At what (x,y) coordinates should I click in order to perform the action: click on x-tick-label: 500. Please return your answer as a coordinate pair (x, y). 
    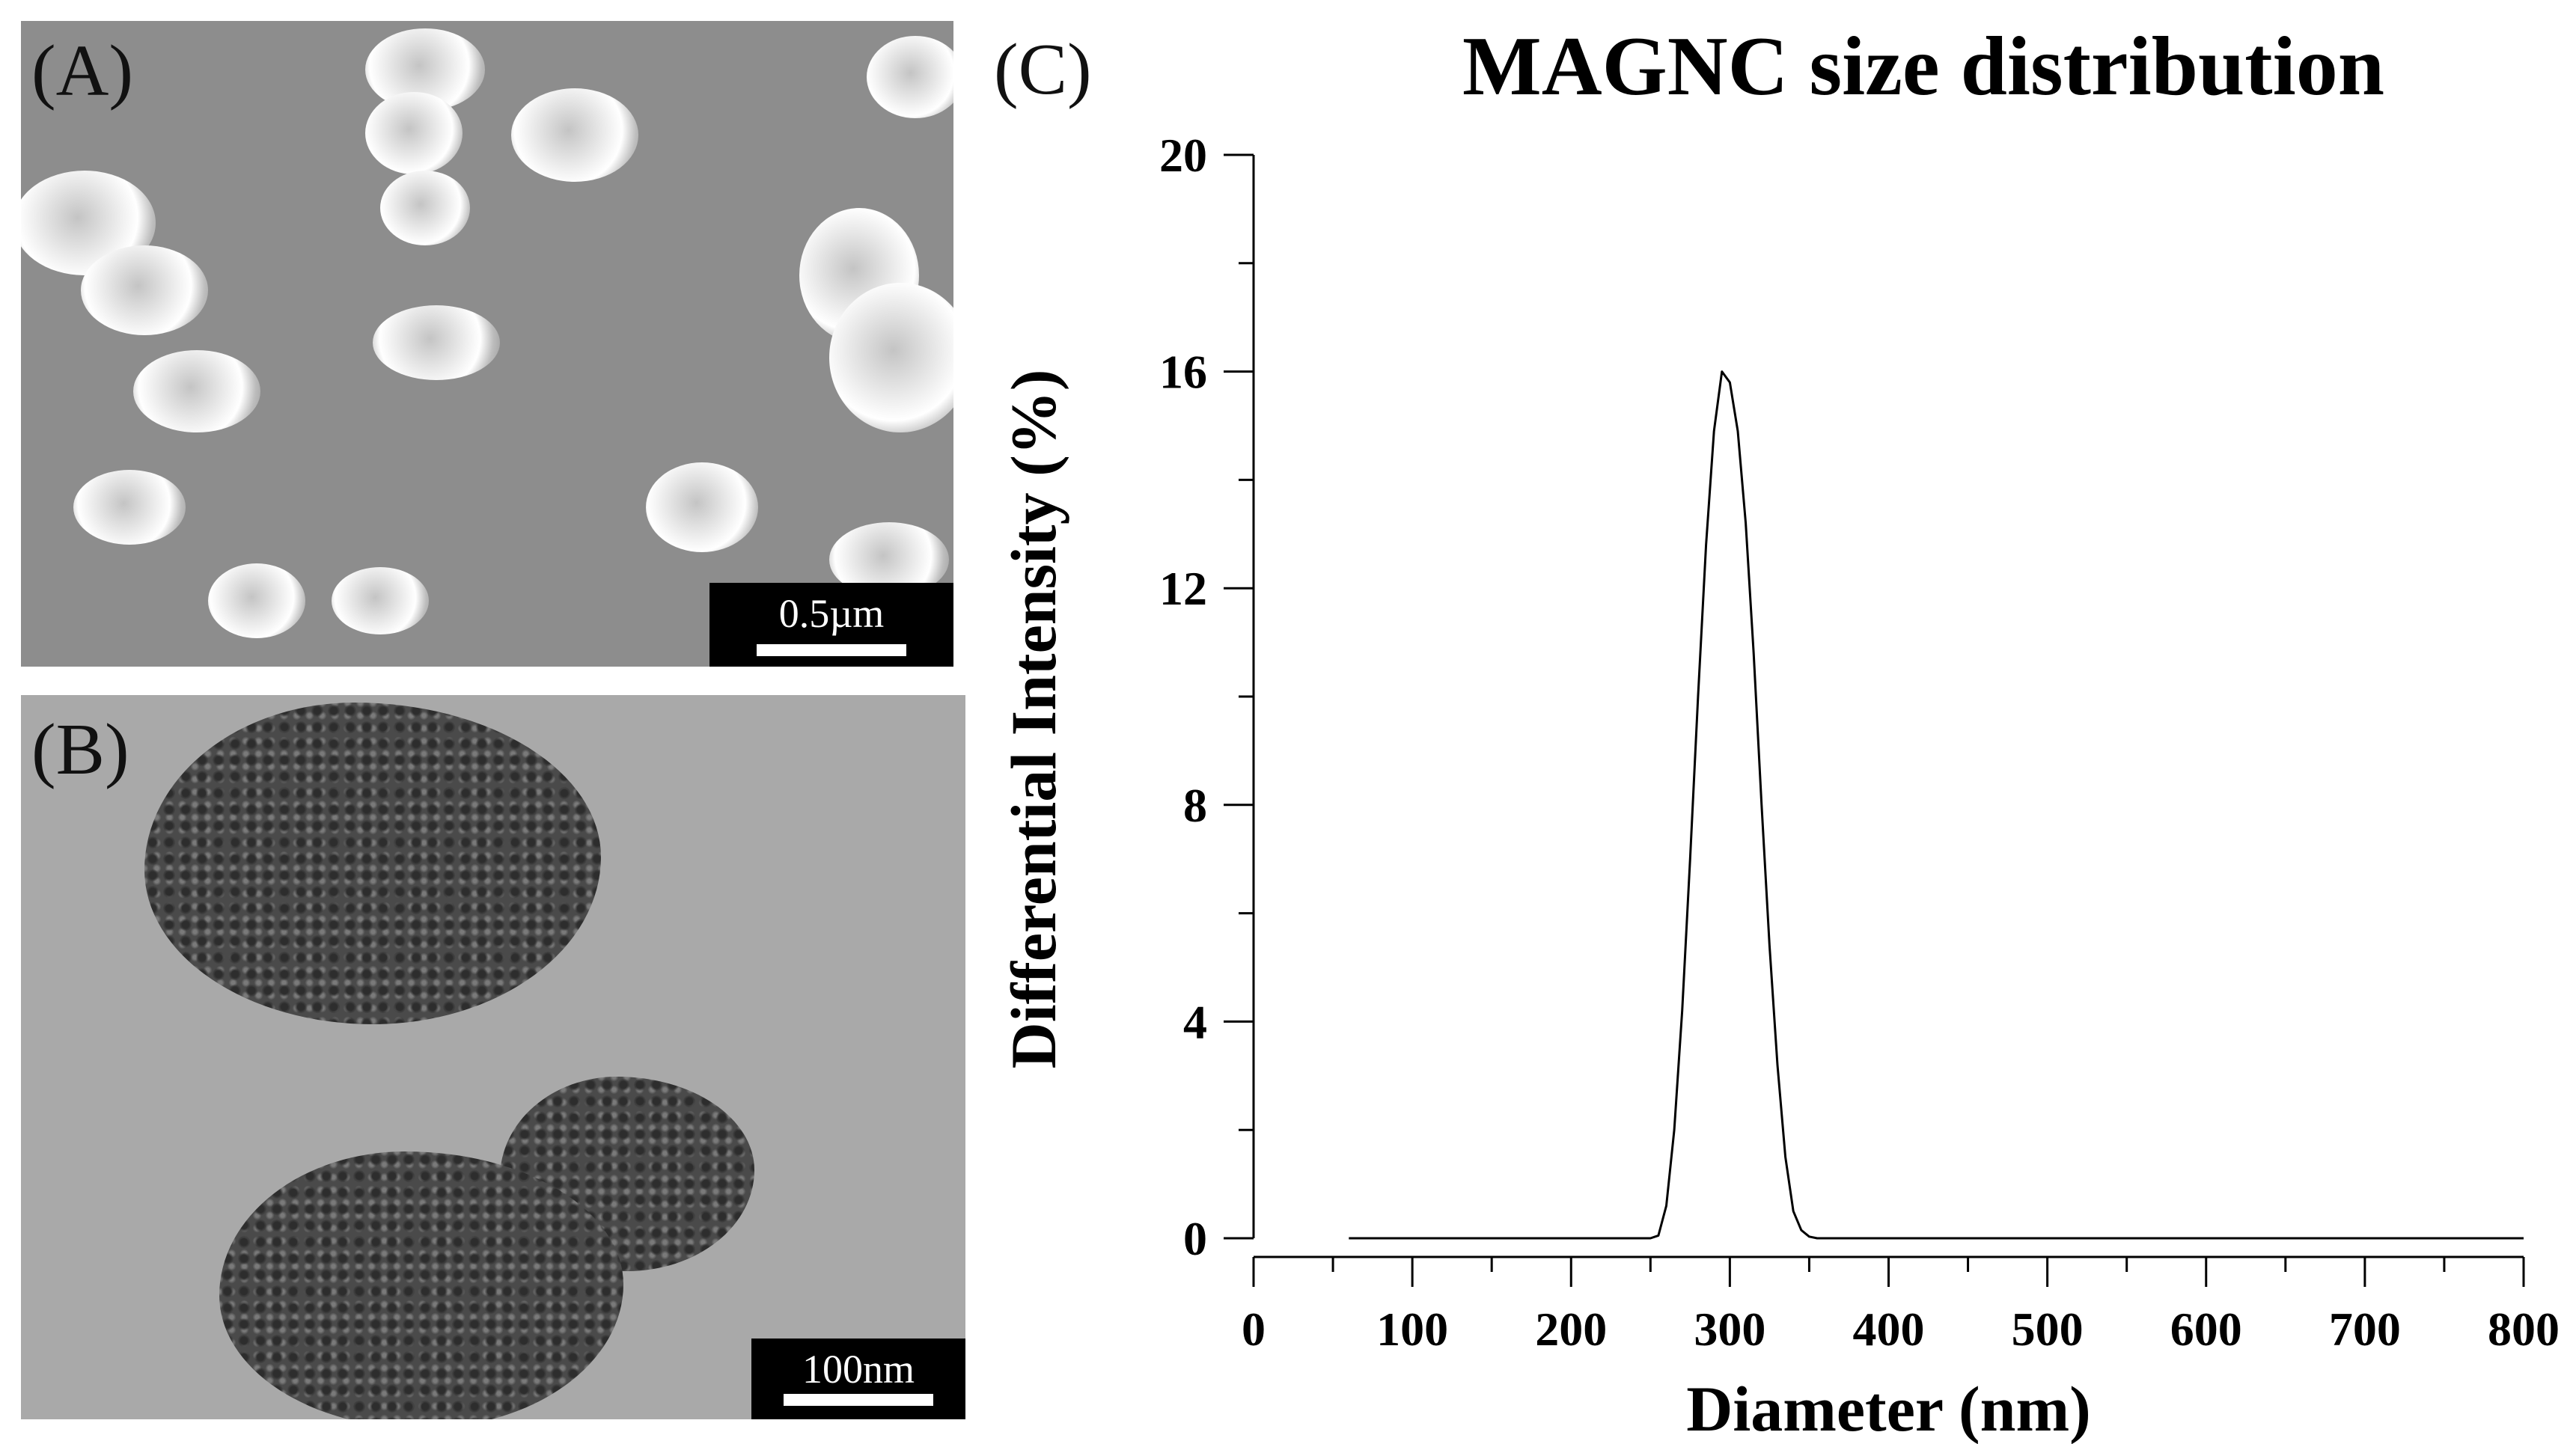
    Looking at the image, I should click on (2048, 1329).